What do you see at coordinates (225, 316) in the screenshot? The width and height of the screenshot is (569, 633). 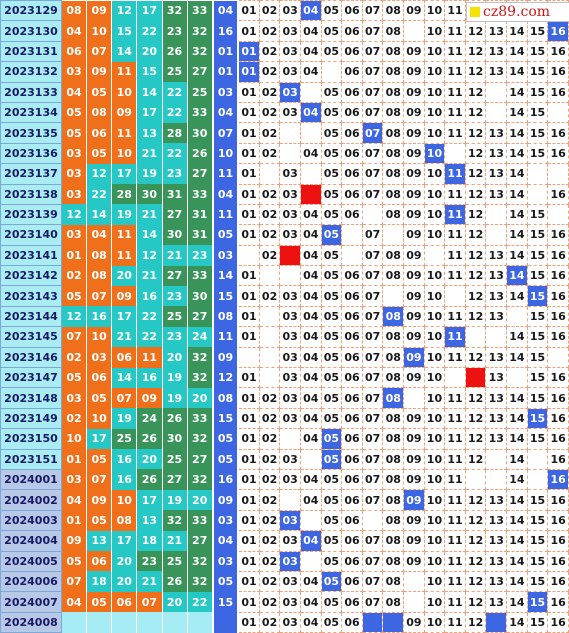 I see `blue-ball-cell: 08` at bounding box center [225, 316].